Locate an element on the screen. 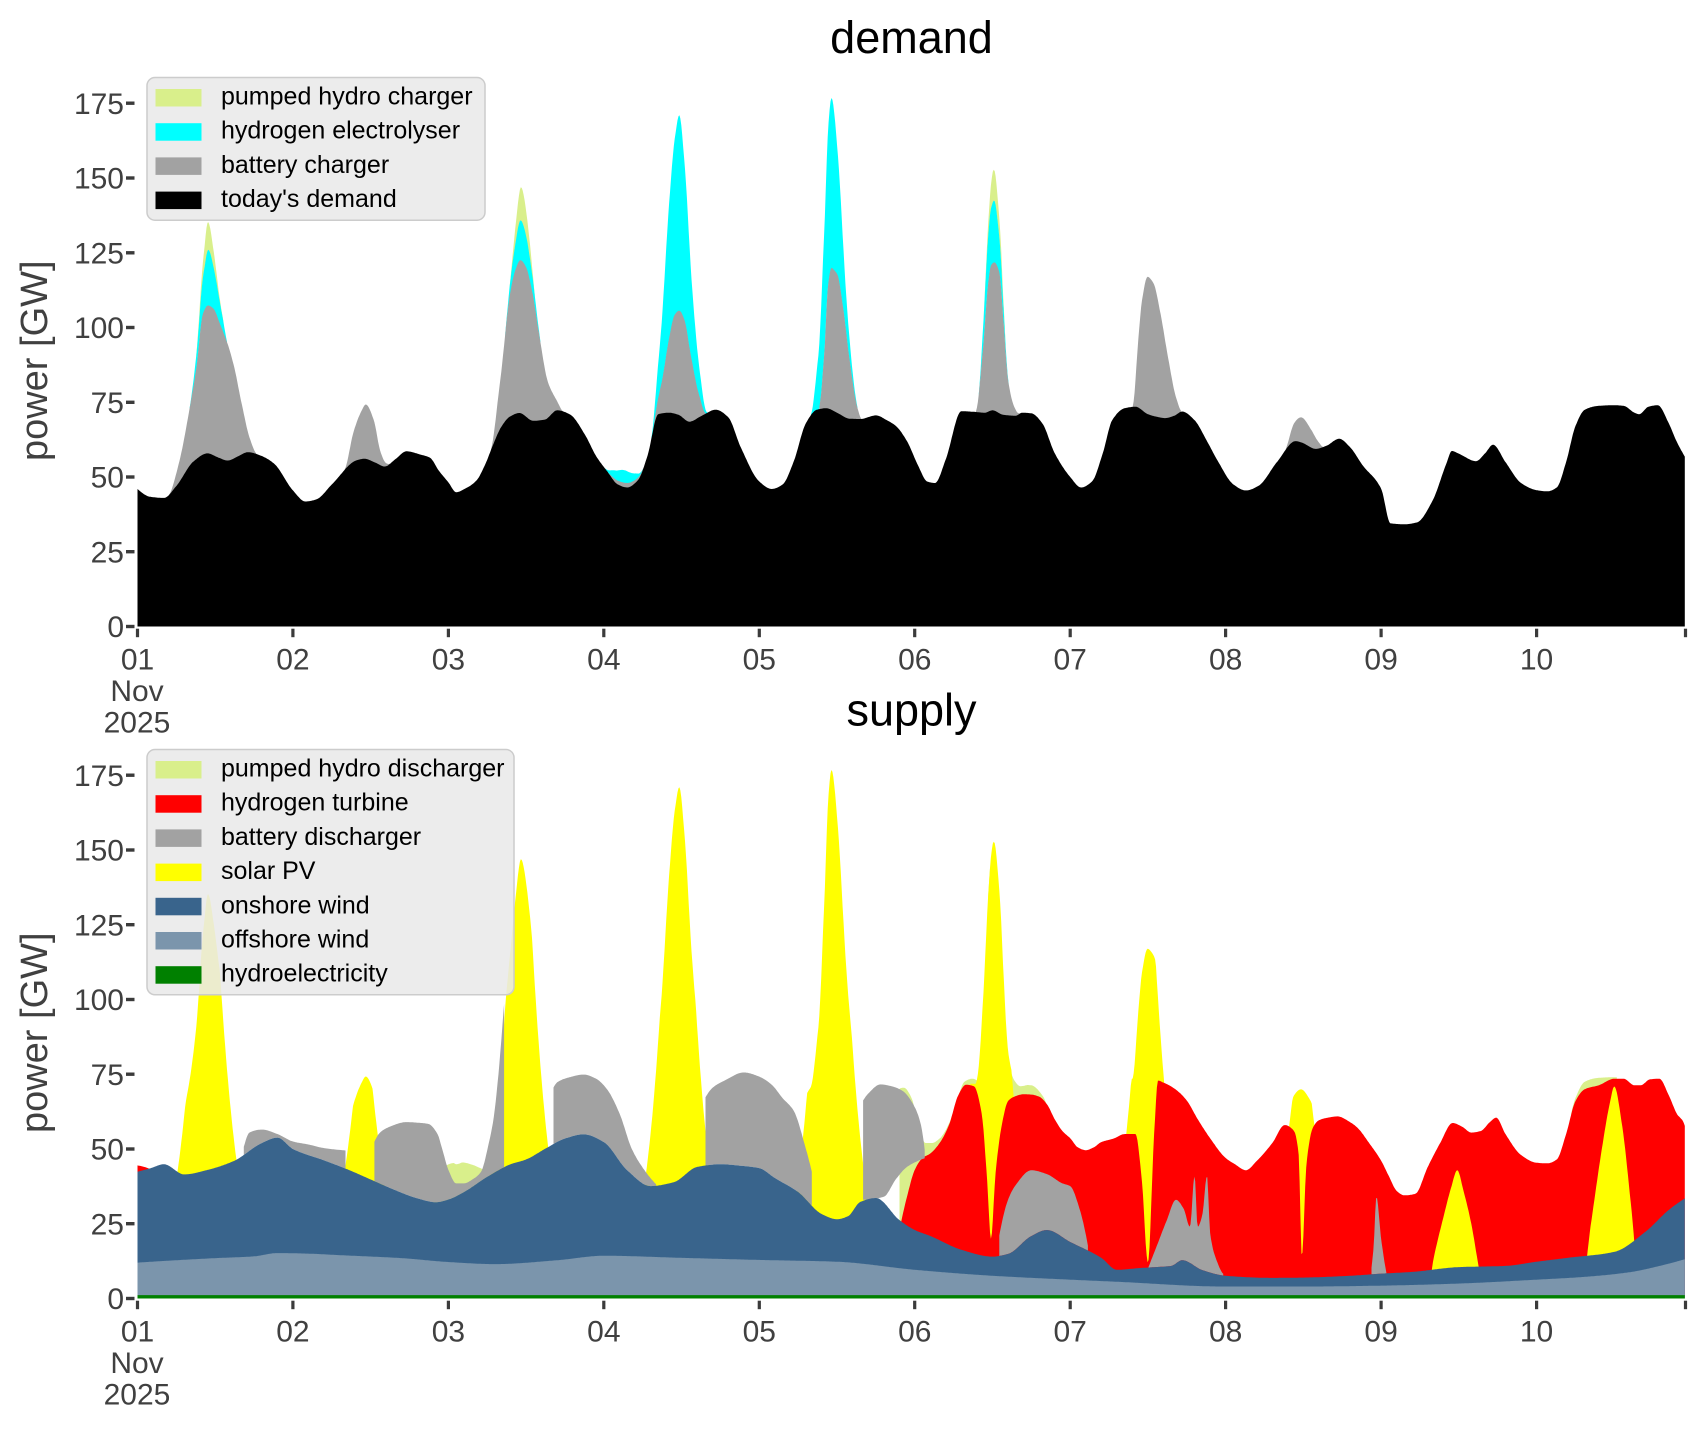  svg-text: battery discharger is located at coordinates (321, 837).